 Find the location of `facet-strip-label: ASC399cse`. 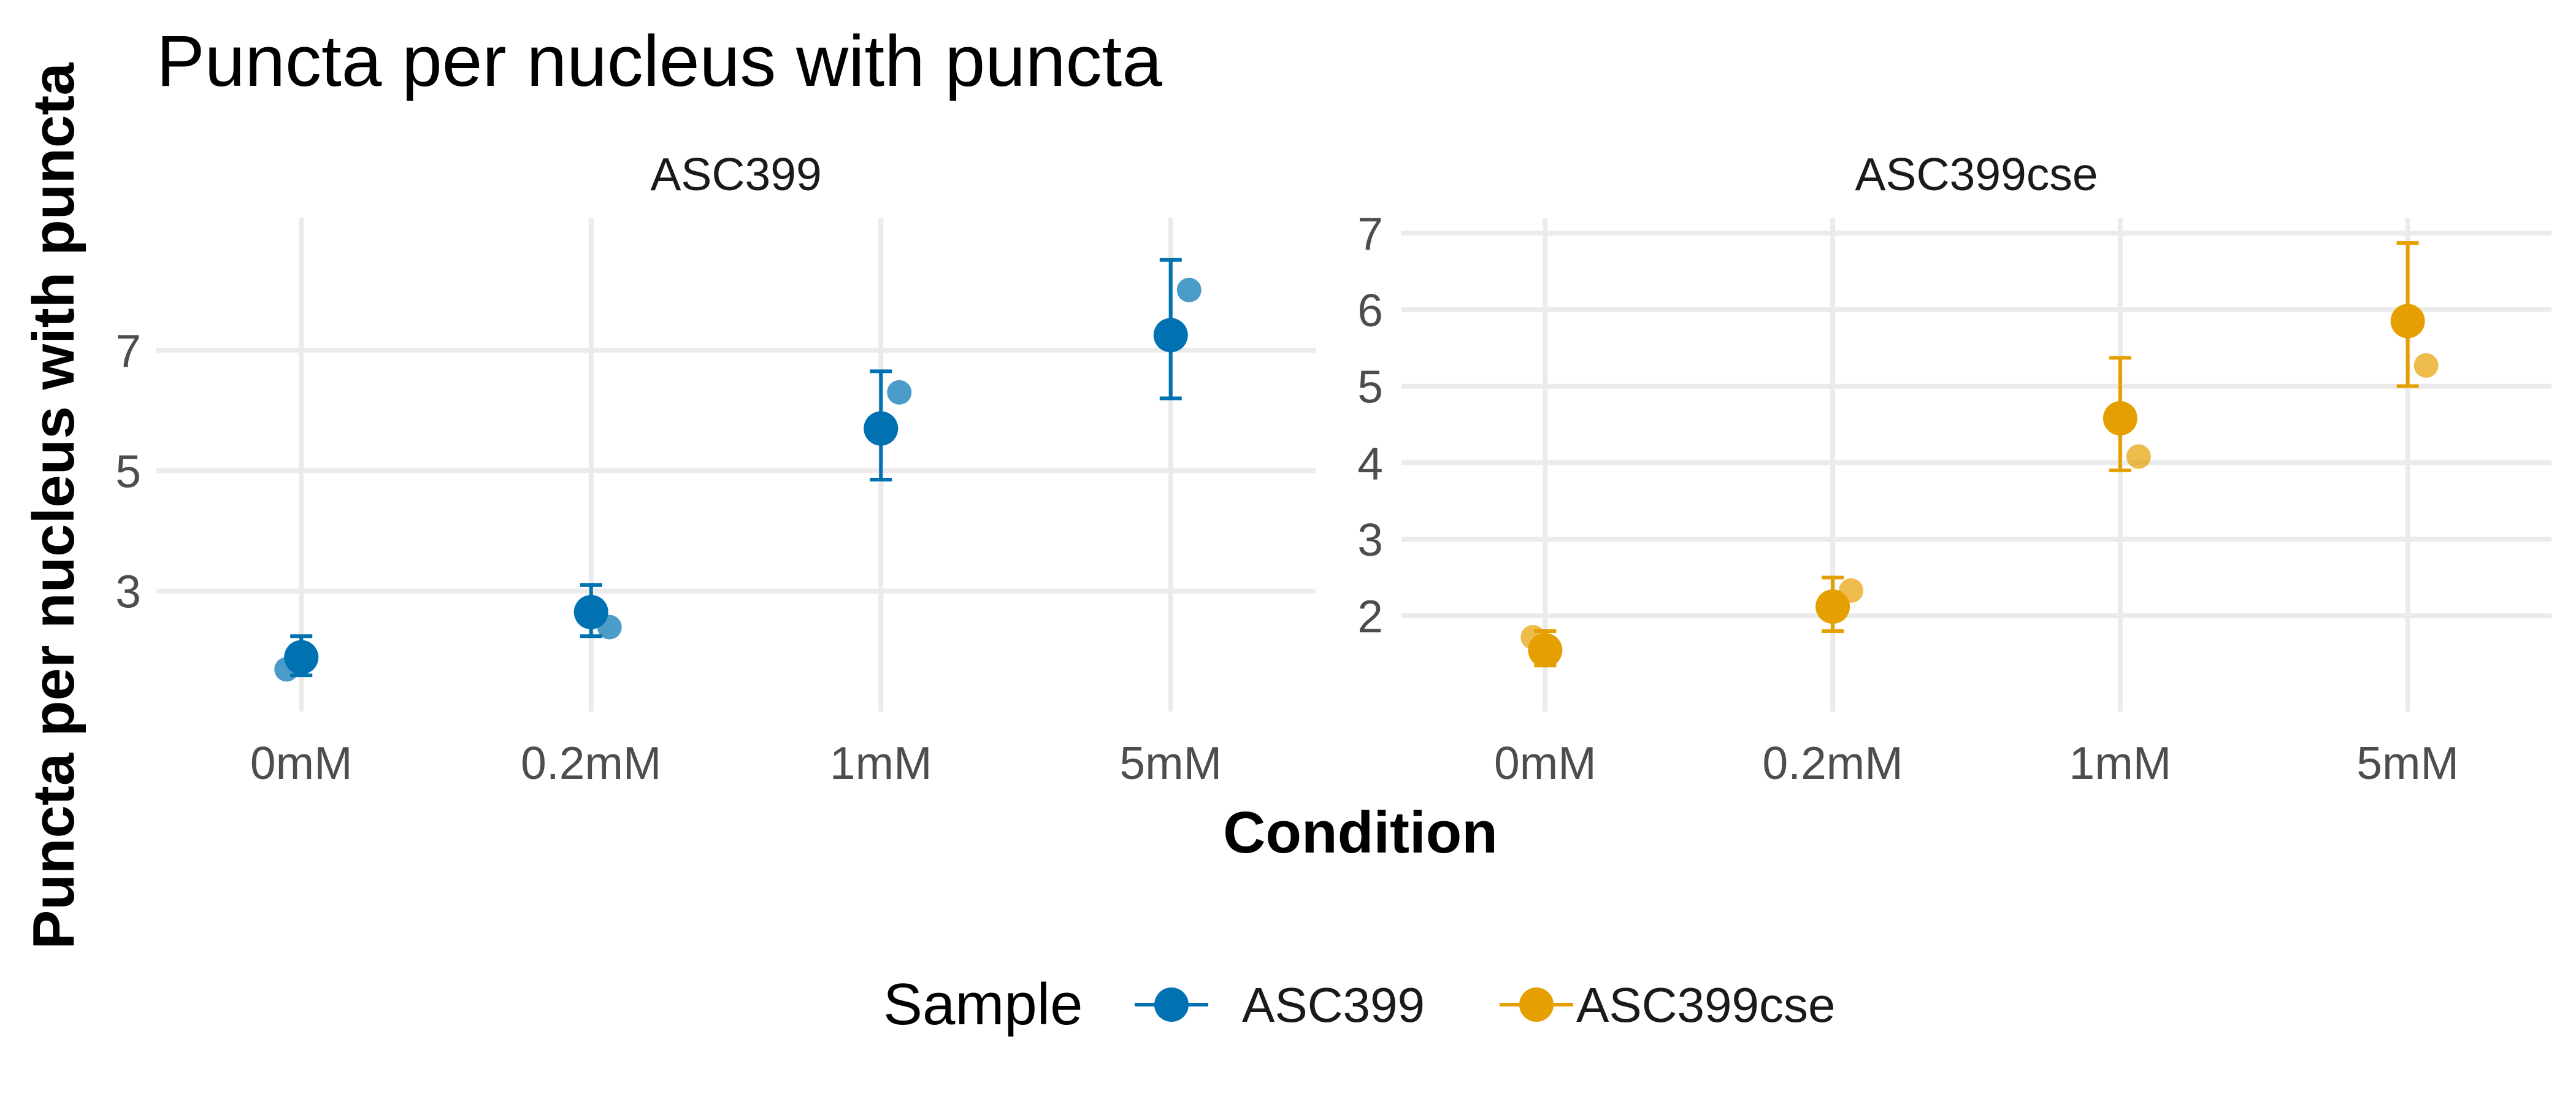

facet-strip-label: ASC399cse is located at coordinates (1976, 174).